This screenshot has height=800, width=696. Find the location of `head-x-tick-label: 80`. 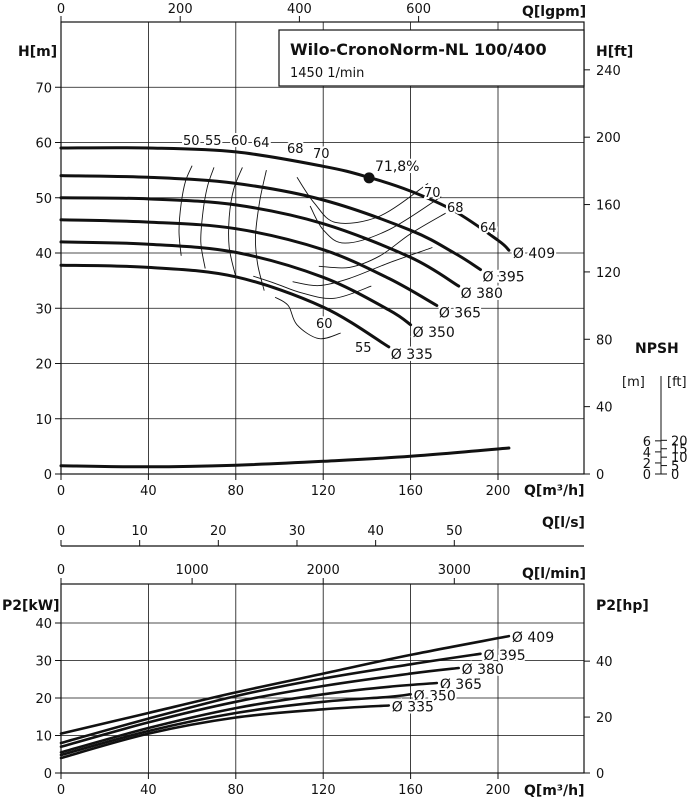

head-x-tick-label: 80 is located at coordinates (236, 491).